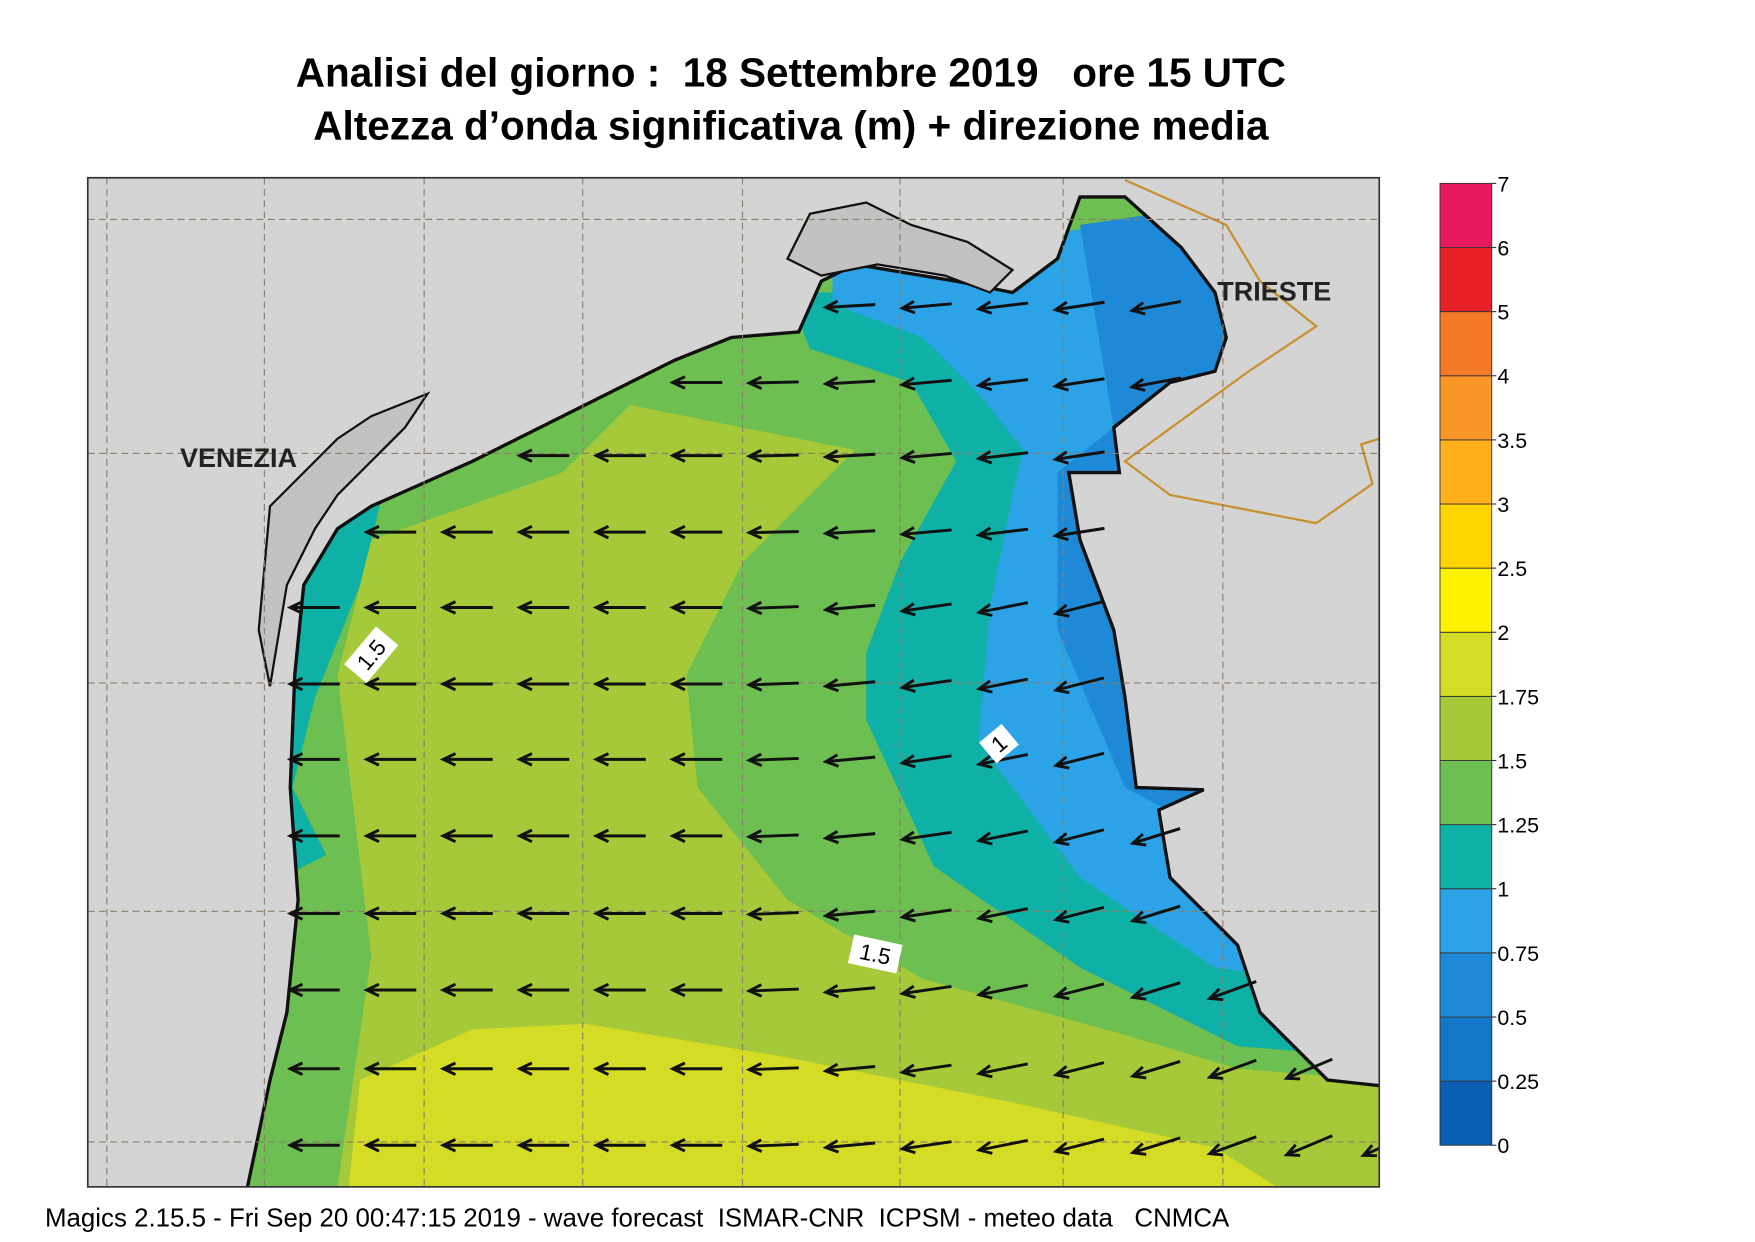  What do you see at coordinates (1512, 1018) in the screenshot?
I see `colorbar-label: 0.5` at bounding box center [1512, 1018].